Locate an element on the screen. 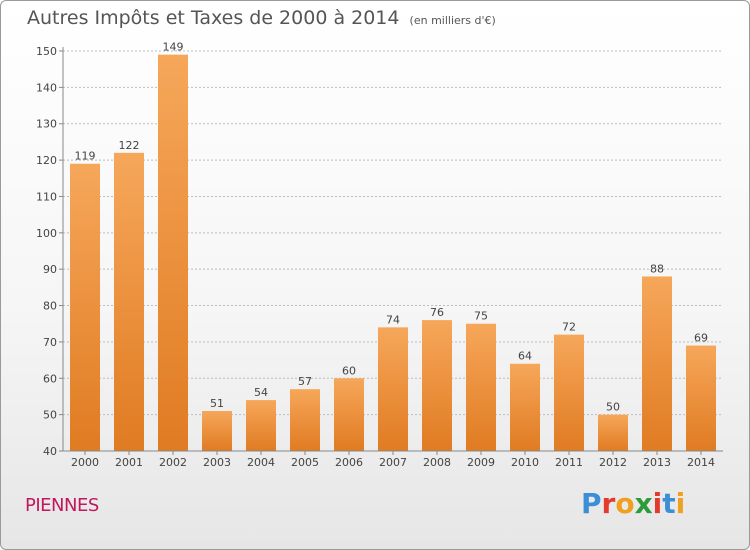 The image size is (750, 550). x-tick-label: 2000 is located at coordinates (85, 462).